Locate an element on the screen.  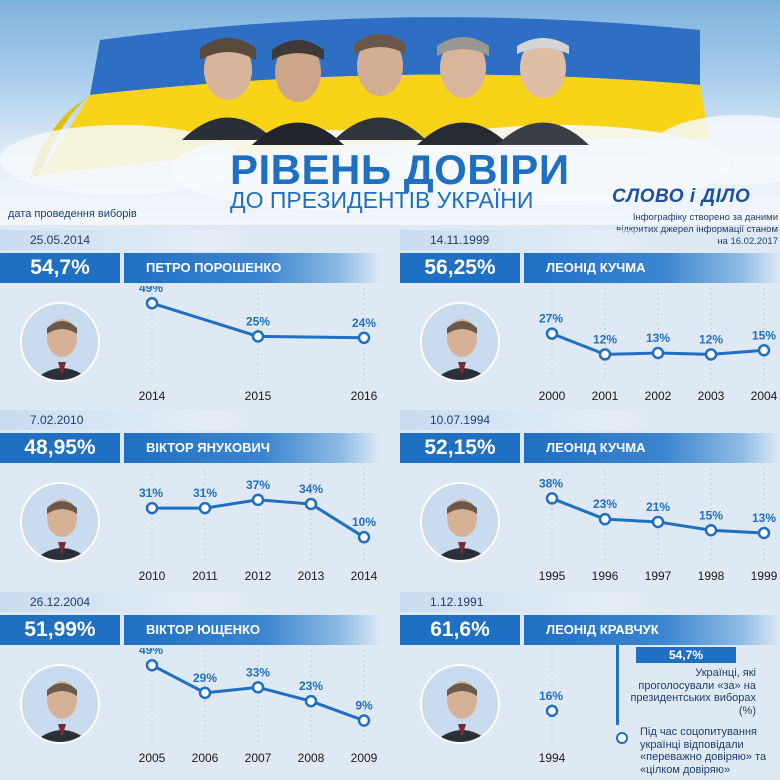
president-name: ВІКТОР ЮЩЕНКО is located at coordinates (252, 630).